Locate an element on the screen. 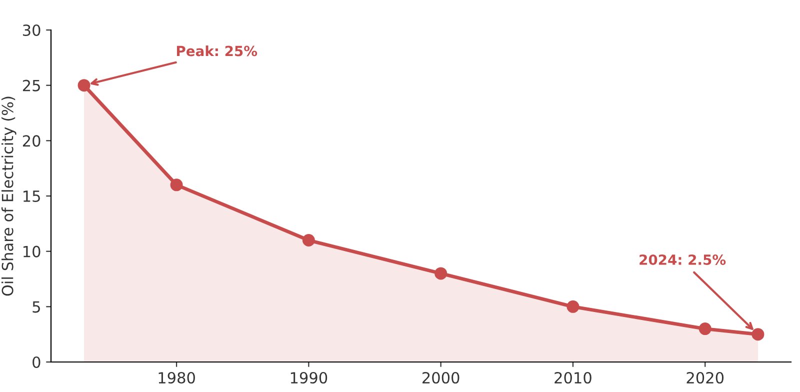  y-tick-label: 10 is located at coordinates (32, 252).